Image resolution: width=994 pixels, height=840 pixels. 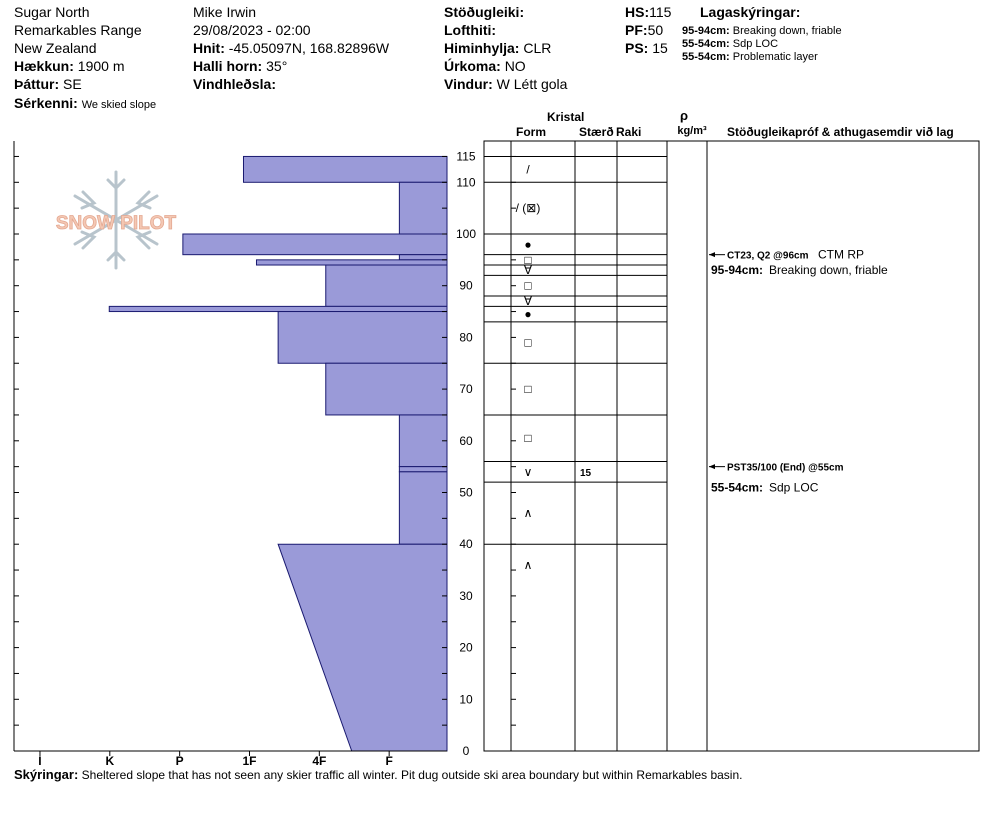 What do you see at coordinates (565, 117) in the screenshot?
I see `col-crystal: Kristal` at bounding box center [565, 117].